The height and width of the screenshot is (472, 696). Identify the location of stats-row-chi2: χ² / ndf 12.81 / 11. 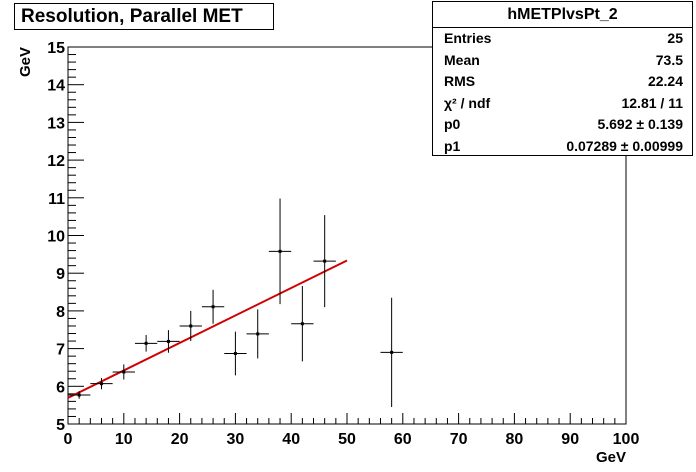
(562, 104).